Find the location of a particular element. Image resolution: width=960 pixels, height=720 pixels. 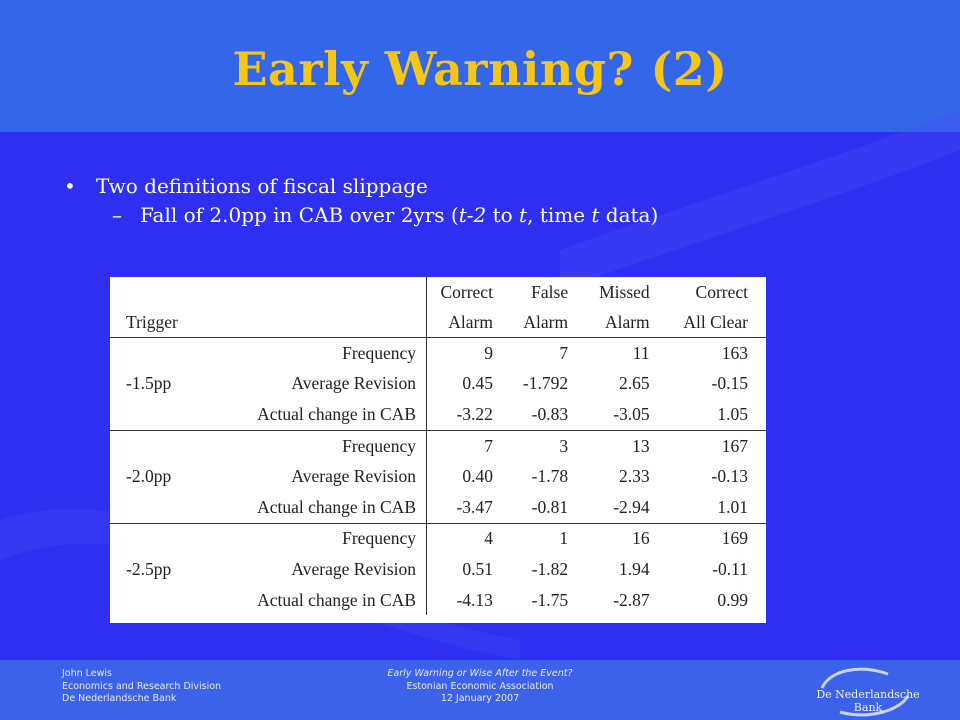

footer-author-division: Economics and Research Division is located at coordinates (142, 686).